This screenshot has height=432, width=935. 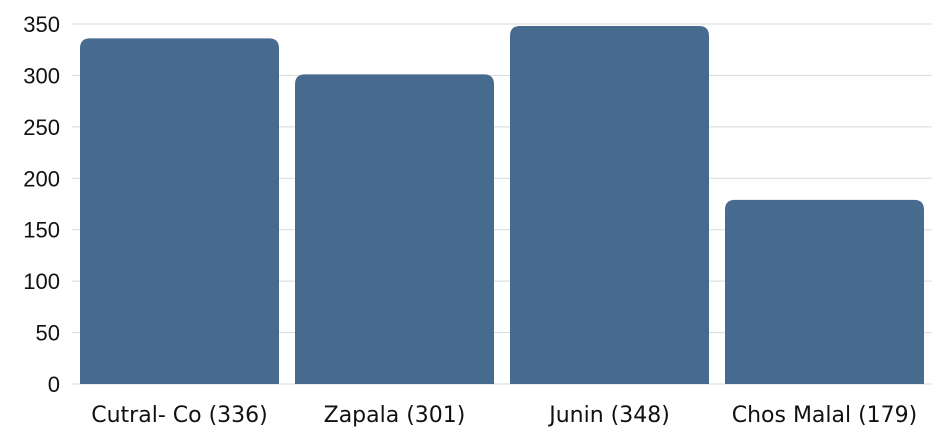 I want to click on y-tick-label: 50, so click(x=48, y=333).